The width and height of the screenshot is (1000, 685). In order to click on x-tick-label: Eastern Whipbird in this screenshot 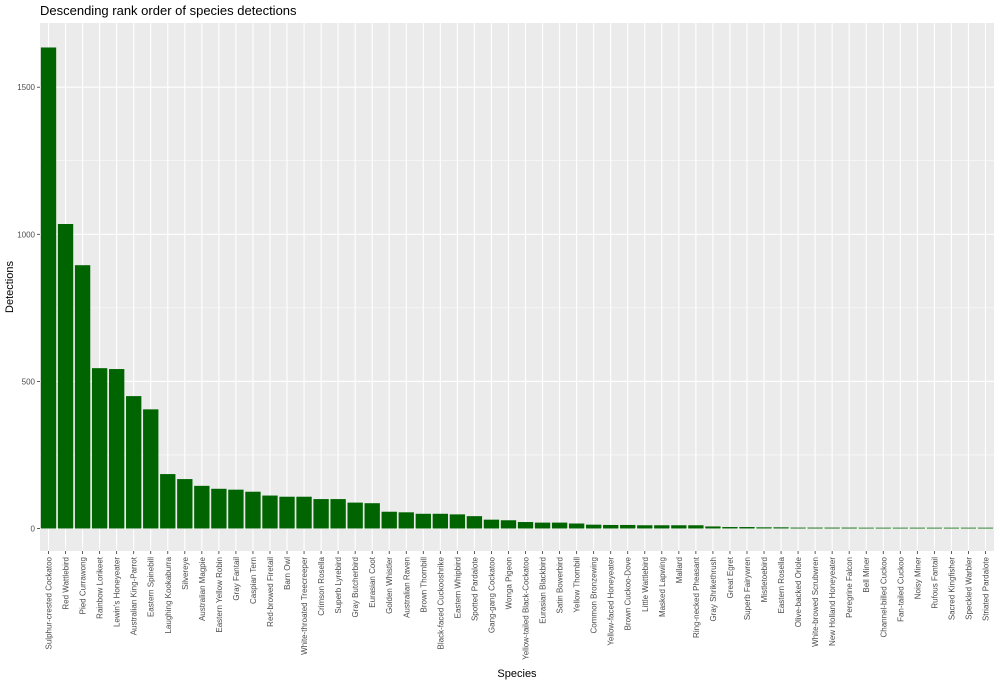, I will do `click(457, 587)`.